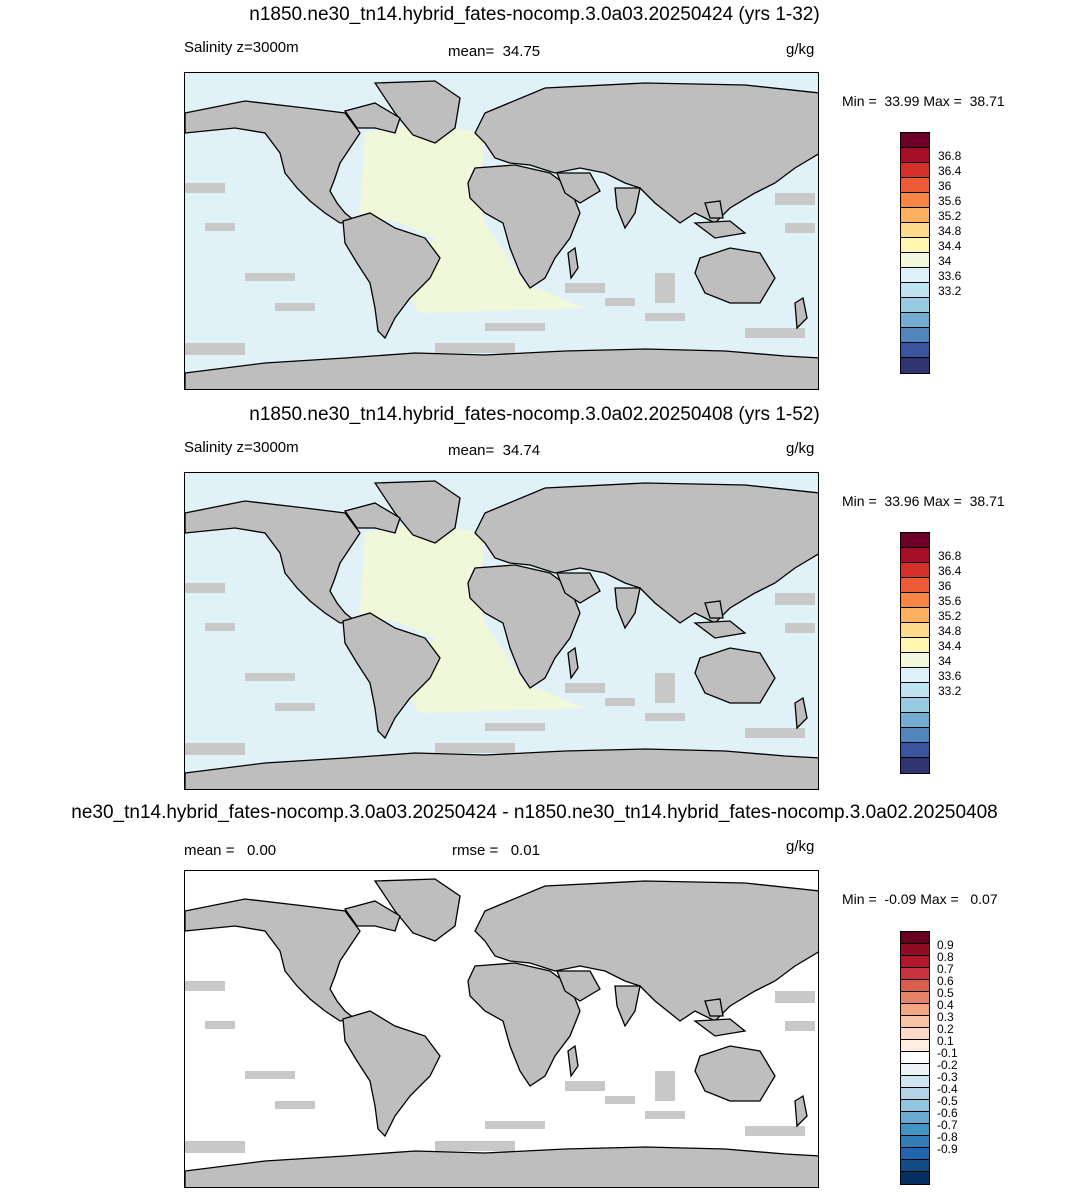  I want to click on min-max-label: Min = 33.99 Max = 38.71, so click(923, 101).